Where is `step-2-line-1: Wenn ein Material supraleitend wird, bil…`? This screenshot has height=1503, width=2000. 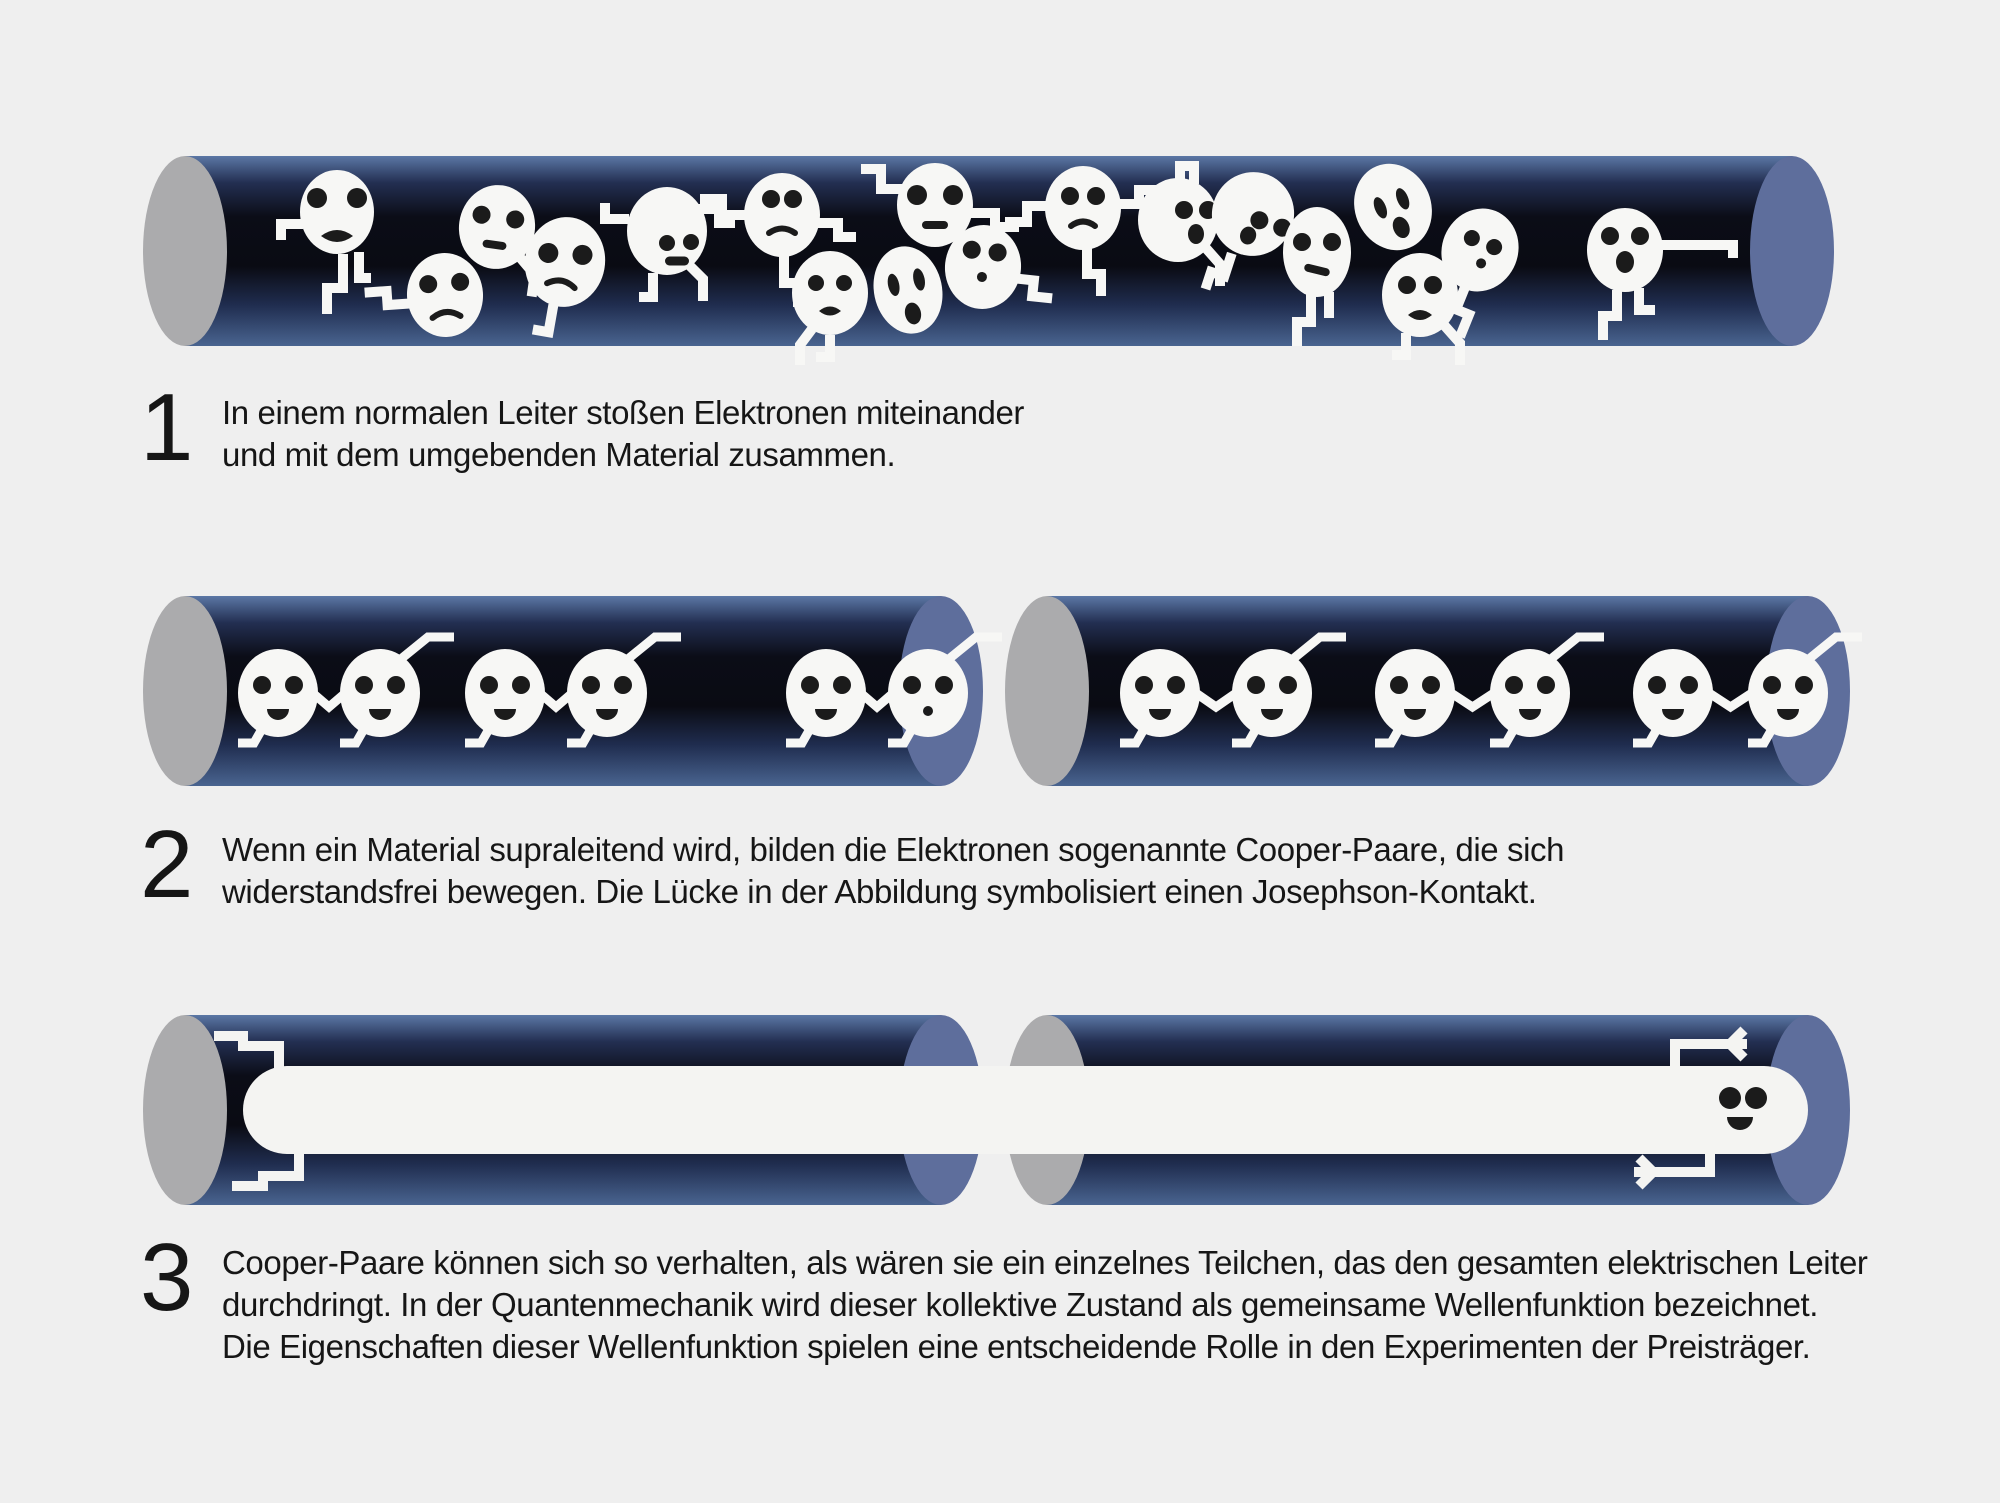
step-2-line-1: Wenn ein Material supraleitend wird, bil… is located at coordinates (893, 849).